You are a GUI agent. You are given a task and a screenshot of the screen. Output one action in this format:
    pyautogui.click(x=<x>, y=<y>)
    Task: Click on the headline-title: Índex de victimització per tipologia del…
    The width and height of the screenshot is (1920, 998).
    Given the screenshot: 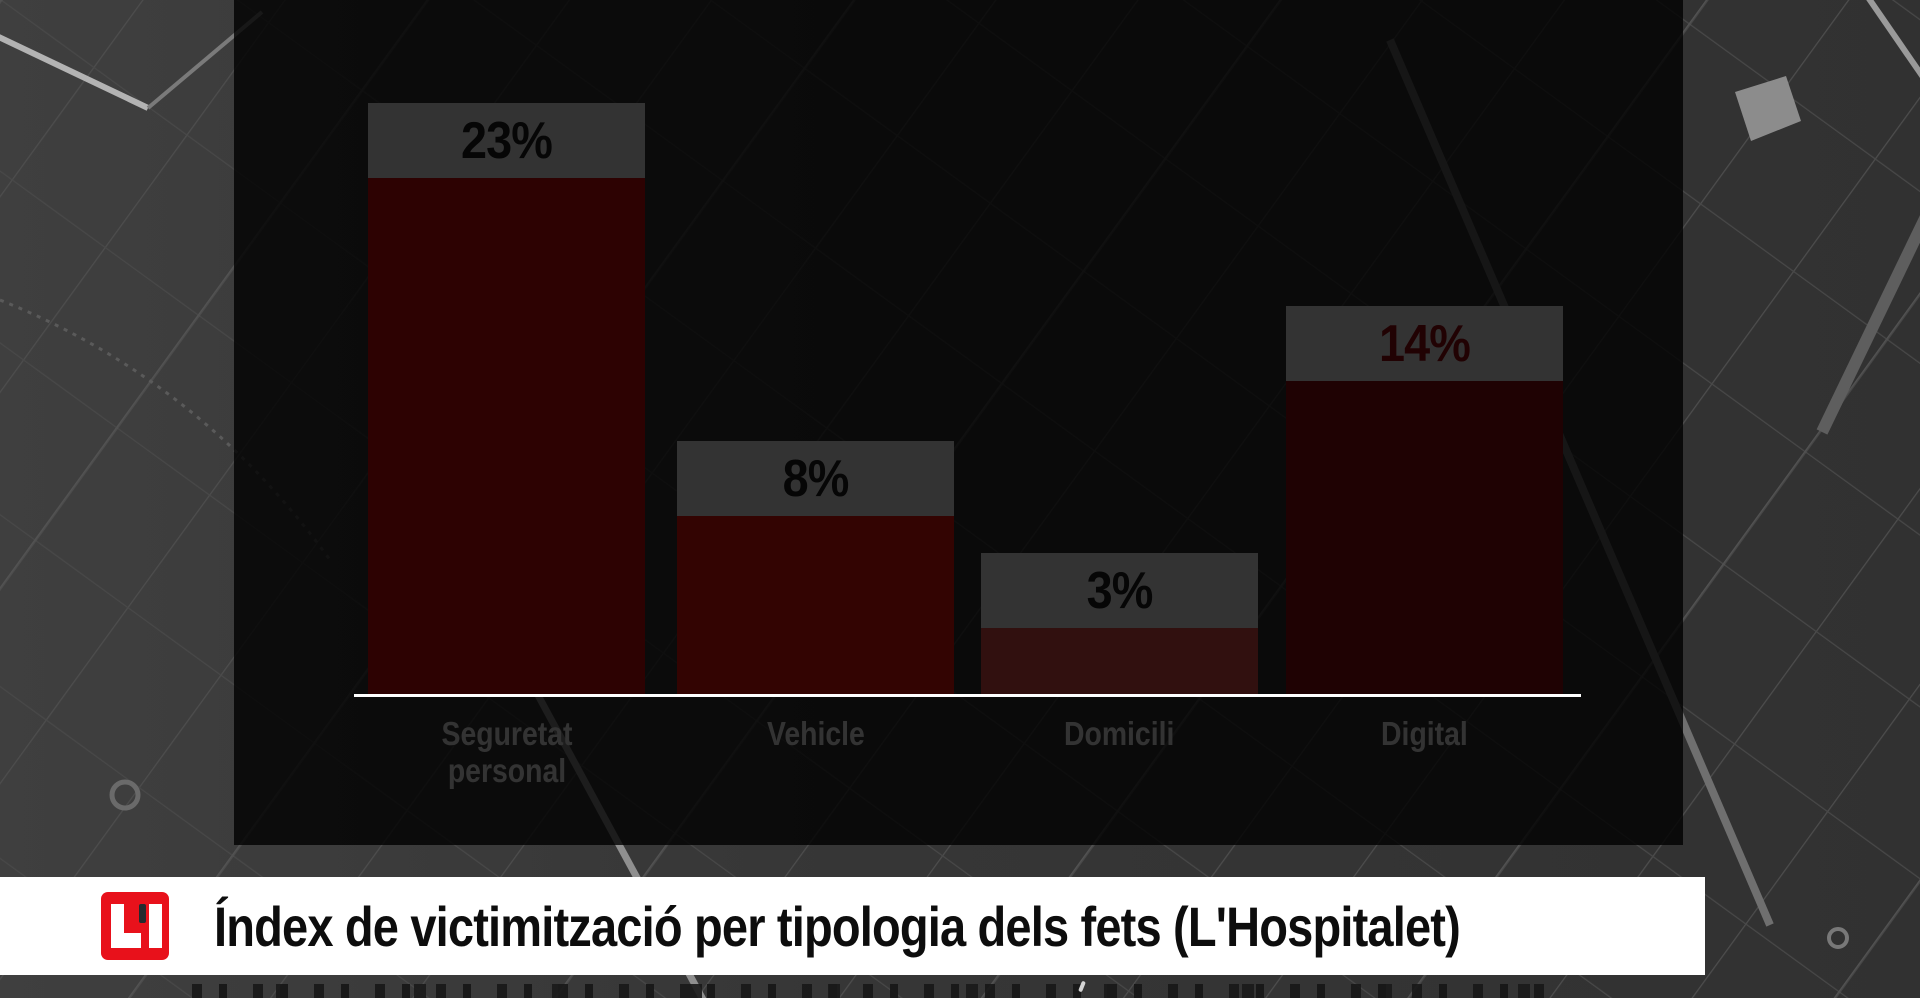 What is the action you would take?
    pyautogui.click(x=955, y=926)
    